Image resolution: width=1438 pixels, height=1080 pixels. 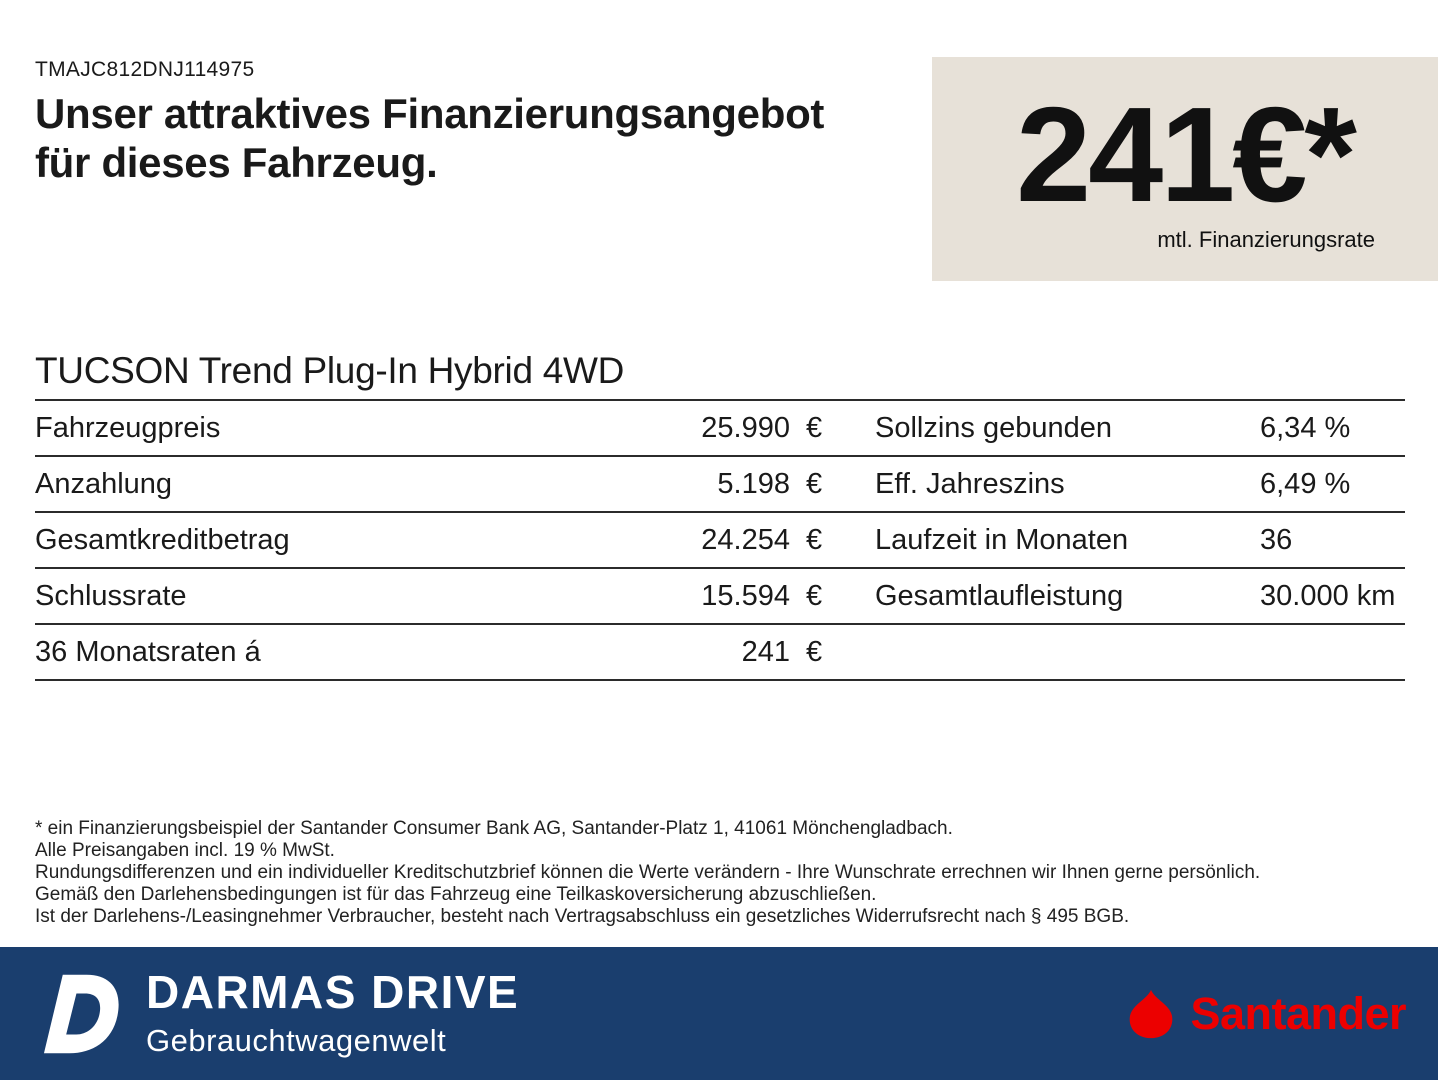 What do you see at coordinates (745, 539) in the screenshot?
I see `finance-value-left: 24.254` at bounding box center [745, 539].